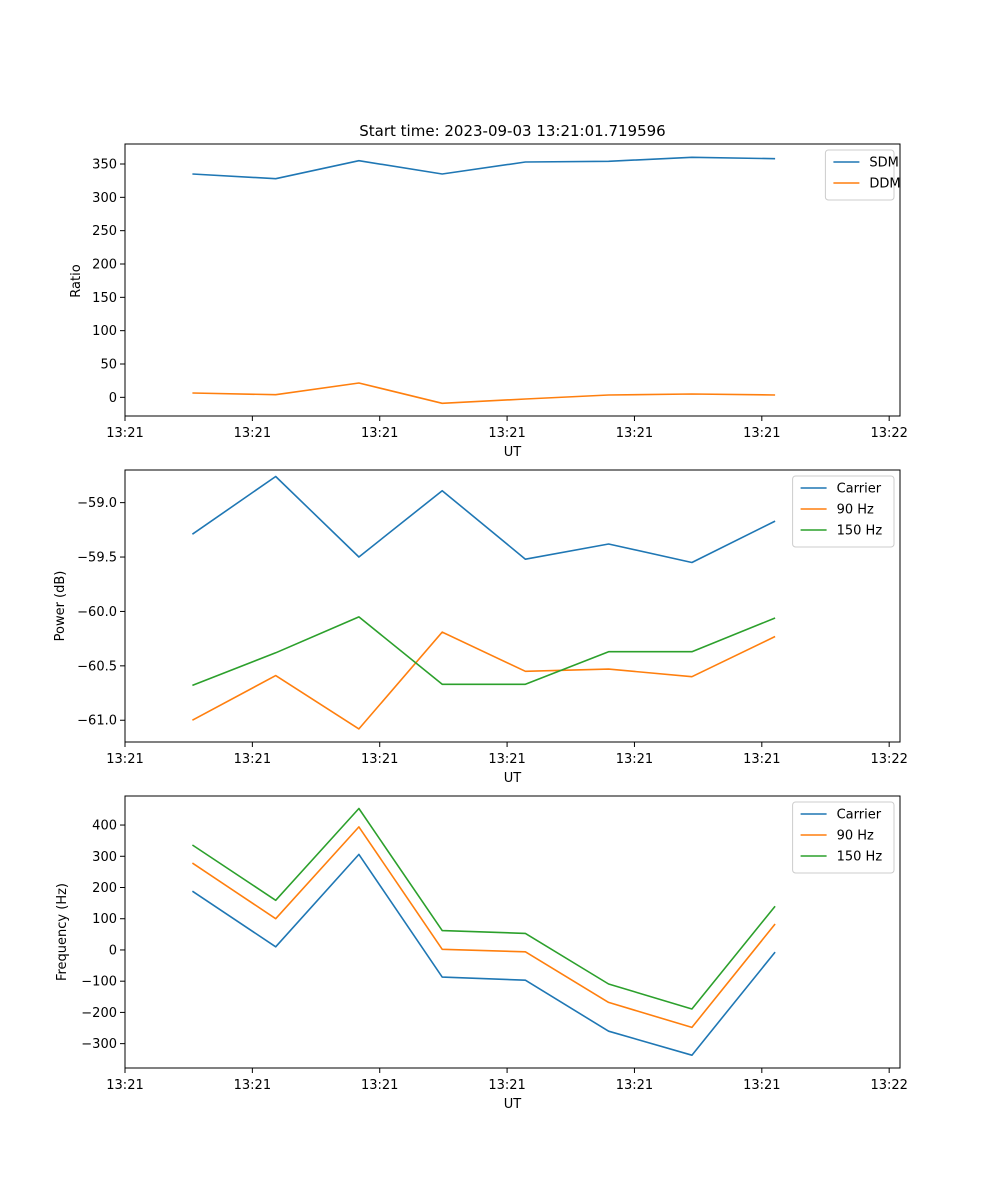  Describe the element at coordinates (99, 1044) in the screenshot. I see `y-tick-label: −300` at that location.